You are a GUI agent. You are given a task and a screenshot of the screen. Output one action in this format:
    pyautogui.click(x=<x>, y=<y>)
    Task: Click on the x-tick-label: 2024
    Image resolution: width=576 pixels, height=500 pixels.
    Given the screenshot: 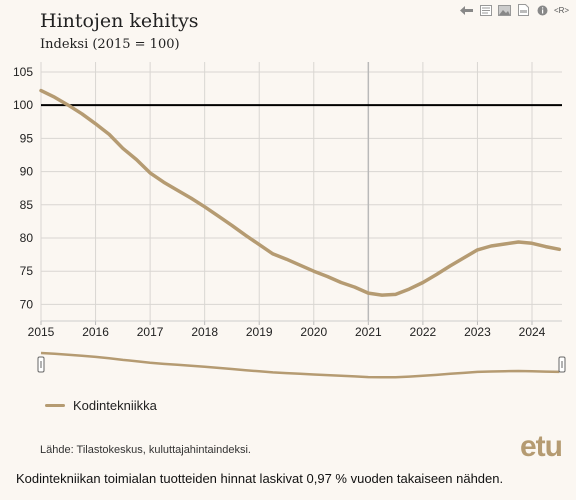 What is the action you would take?
    pyautogui.click(x=532, y=332)
    